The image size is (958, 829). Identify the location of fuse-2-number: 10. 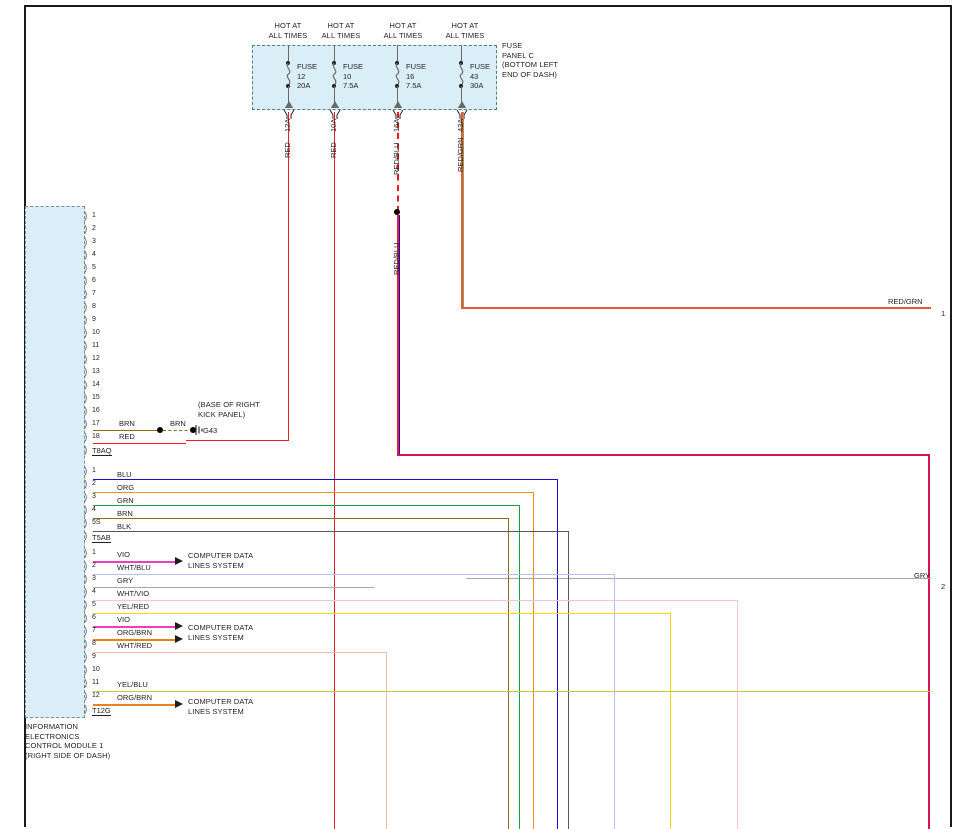
(347, 76).